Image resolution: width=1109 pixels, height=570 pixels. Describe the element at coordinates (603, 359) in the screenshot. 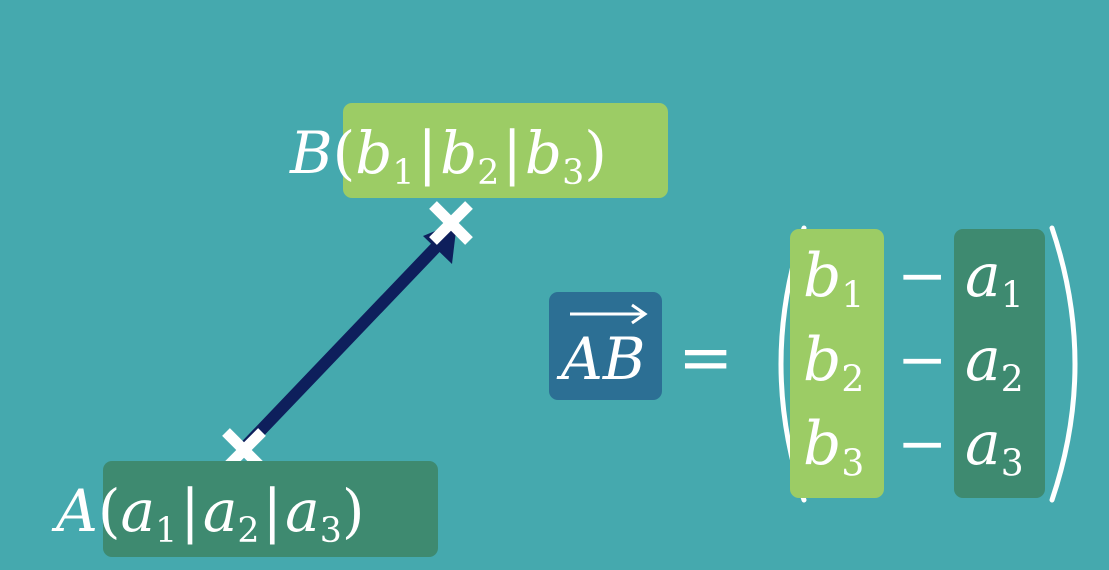

I see `vector-ab-label: AB` at that location.